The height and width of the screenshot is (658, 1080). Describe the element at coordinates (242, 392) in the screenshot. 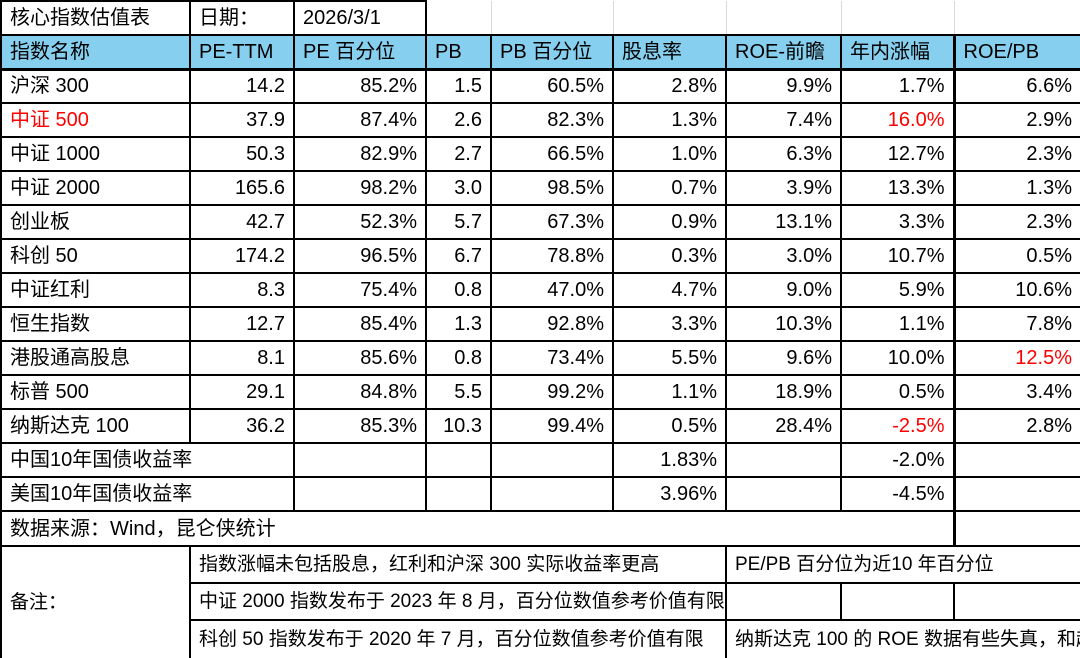

I see `pe-ttm-cell: 29.1` at that location.